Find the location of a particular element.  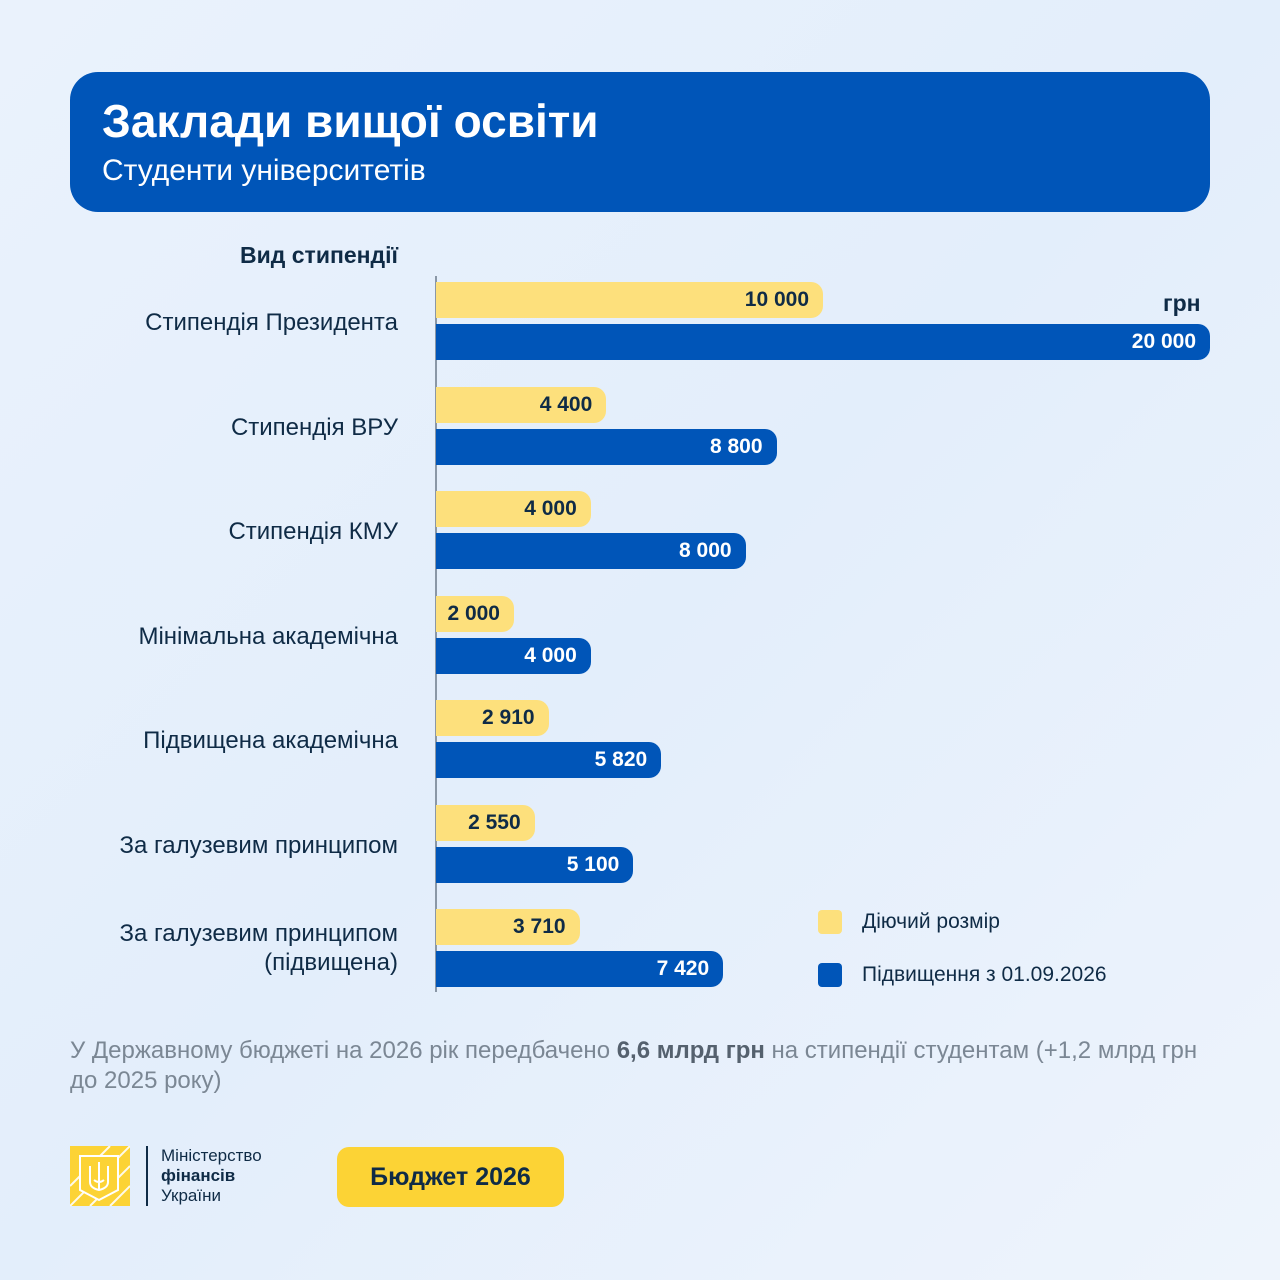

data-label: 8 800 is located at coordinates (736, 446).